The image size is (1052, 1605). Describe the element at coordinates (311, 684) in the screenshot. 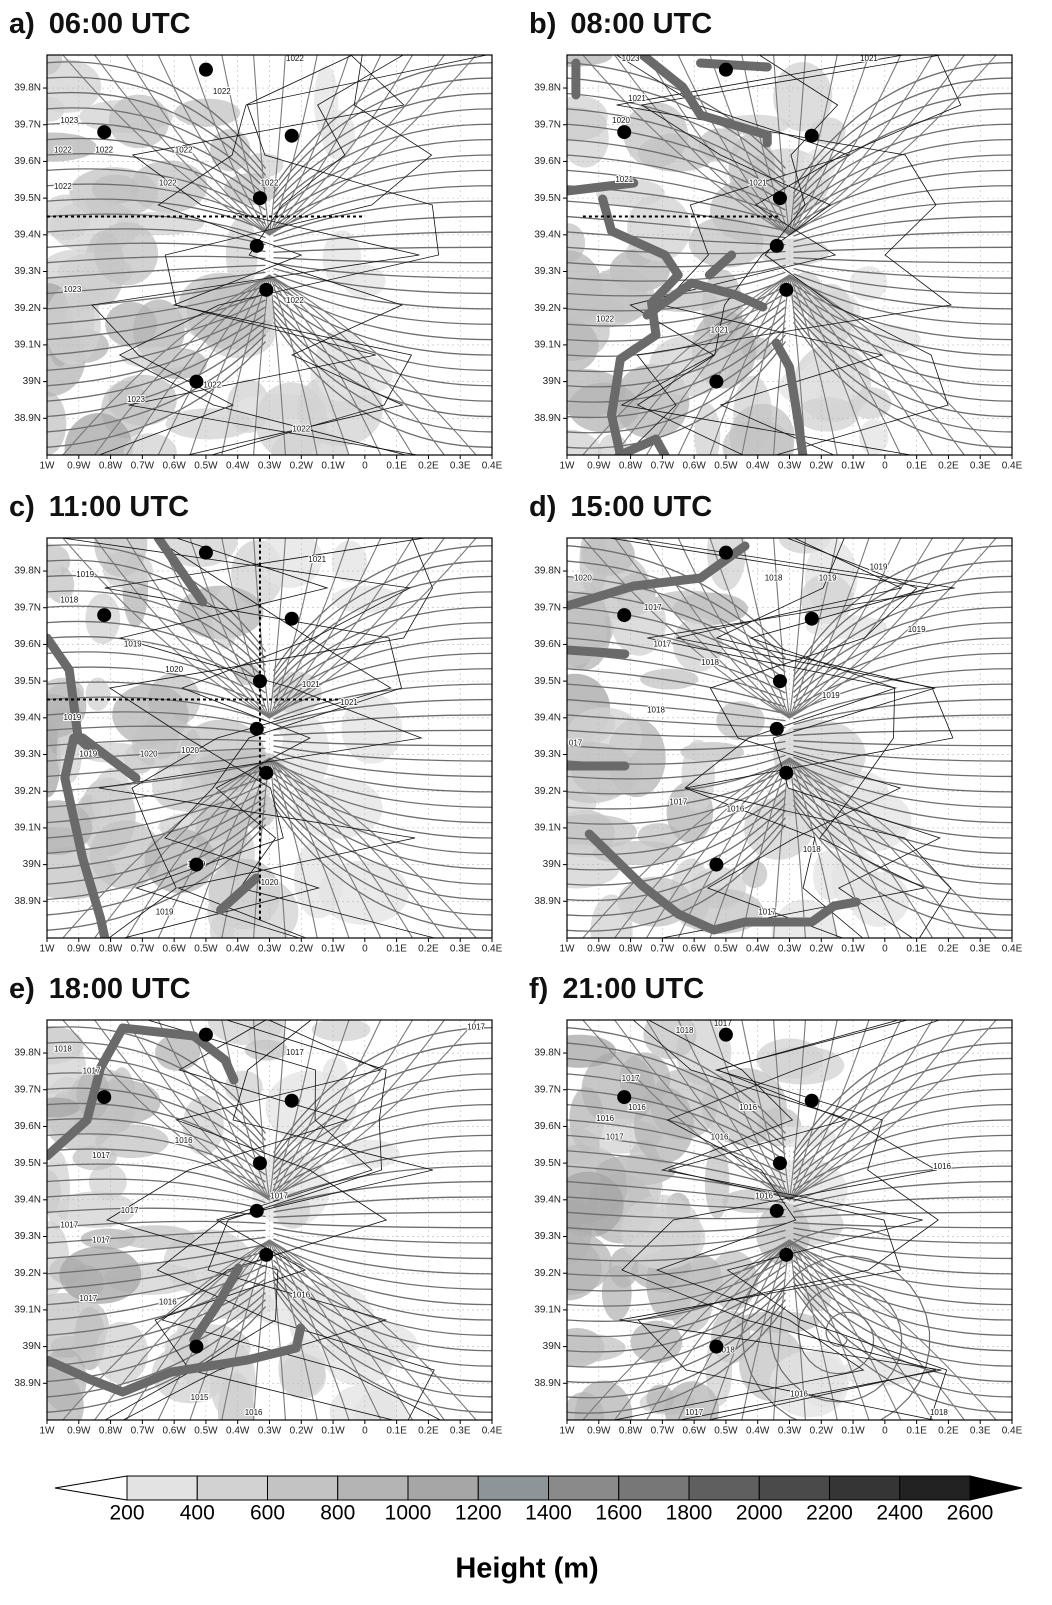

I see `isobar-label: 1021` at that location.